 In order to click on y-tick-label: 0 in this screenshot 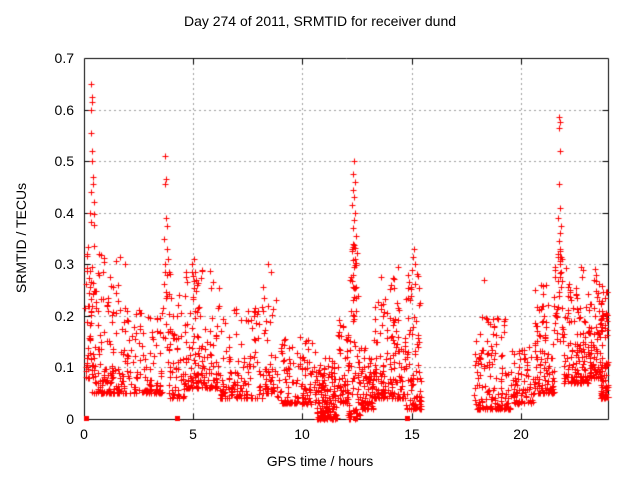, I will do `click(70, 419)`.